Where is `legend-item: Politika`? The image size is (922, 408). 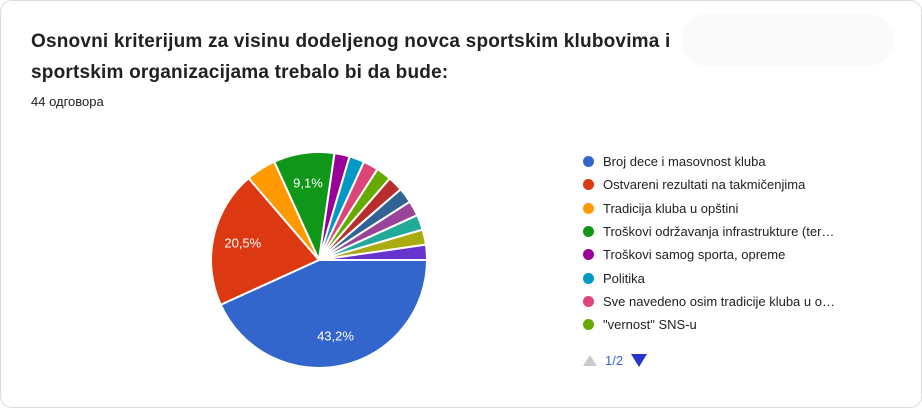
legend-item: Politika is located at coordinates (749, 277).